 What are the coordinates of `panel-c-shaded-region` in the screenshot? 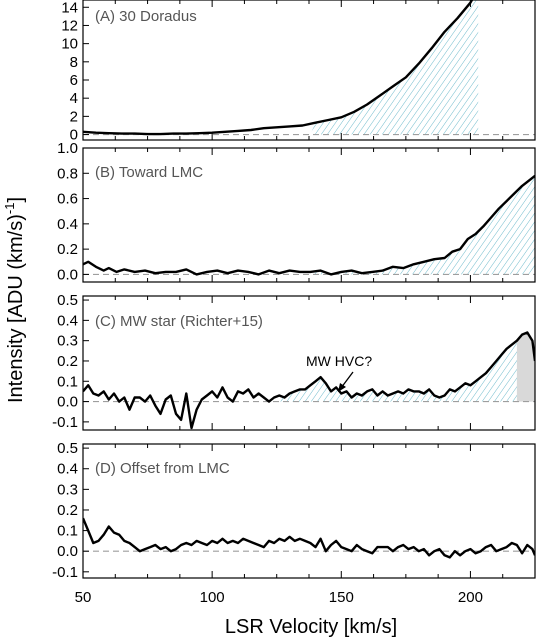 It's located at (525, 367).